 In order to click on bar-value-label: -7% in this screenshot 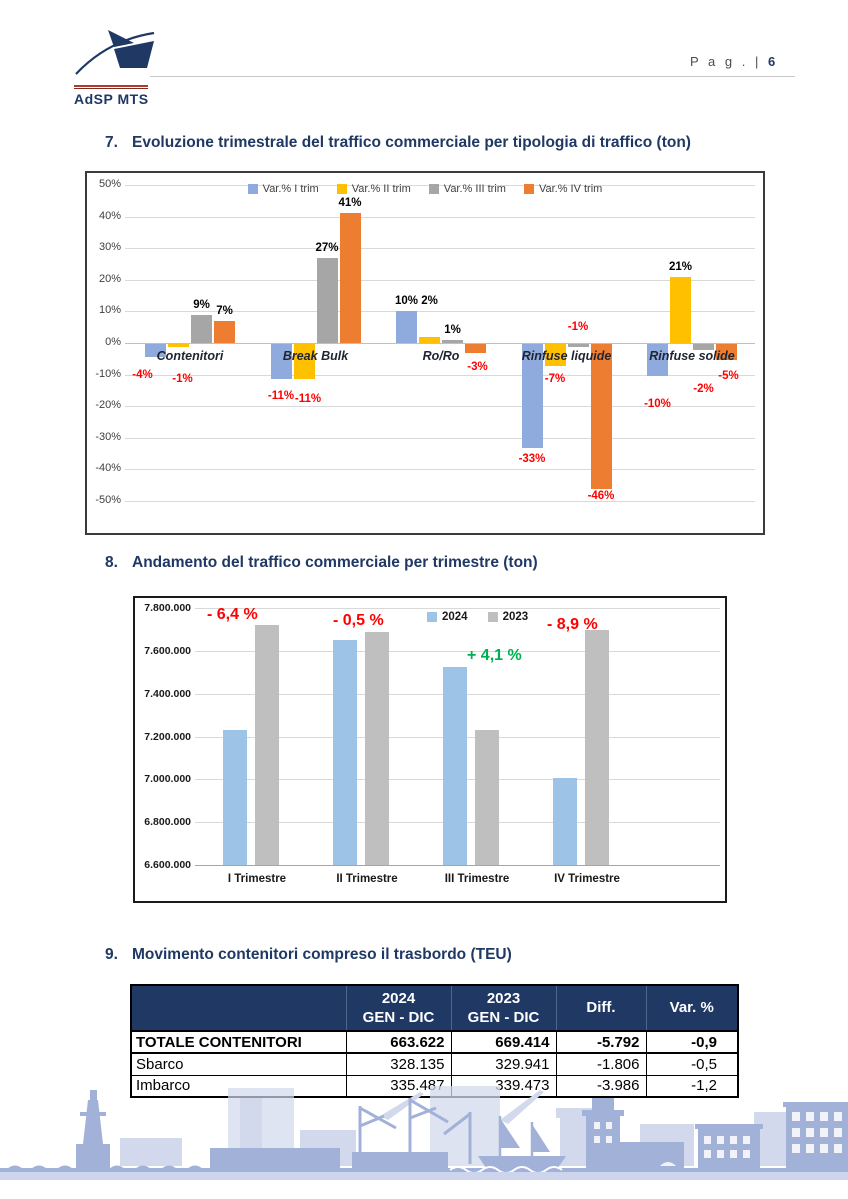, I will do `click(555, 379)`.